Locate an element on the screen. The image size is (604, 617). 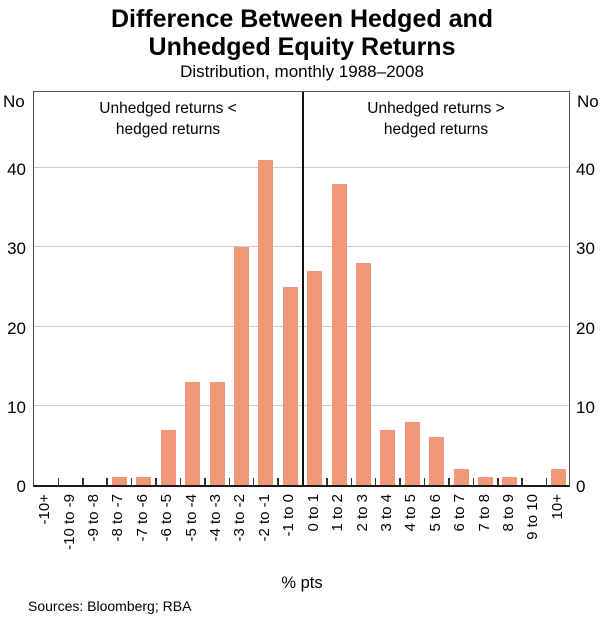
y-tick-label-left: 20 is located at coordinates (16, 328).